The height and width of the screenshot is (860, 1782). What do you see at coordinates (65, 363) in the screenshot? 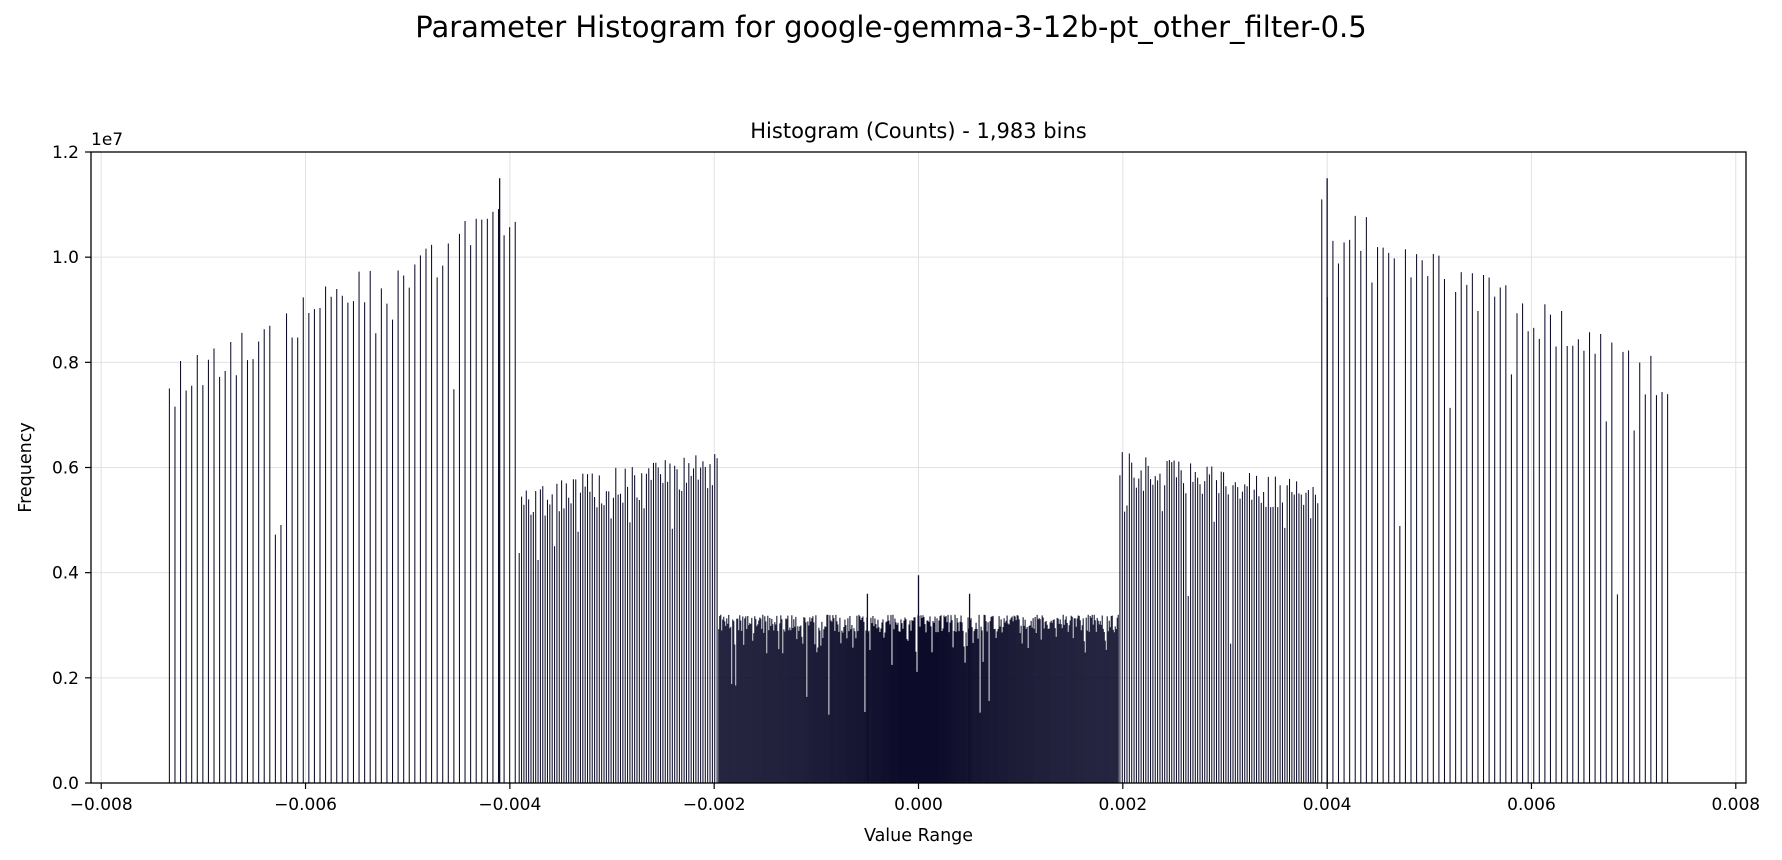
I see `y-tick-label: 0.8` at bounding box center [65, 363].